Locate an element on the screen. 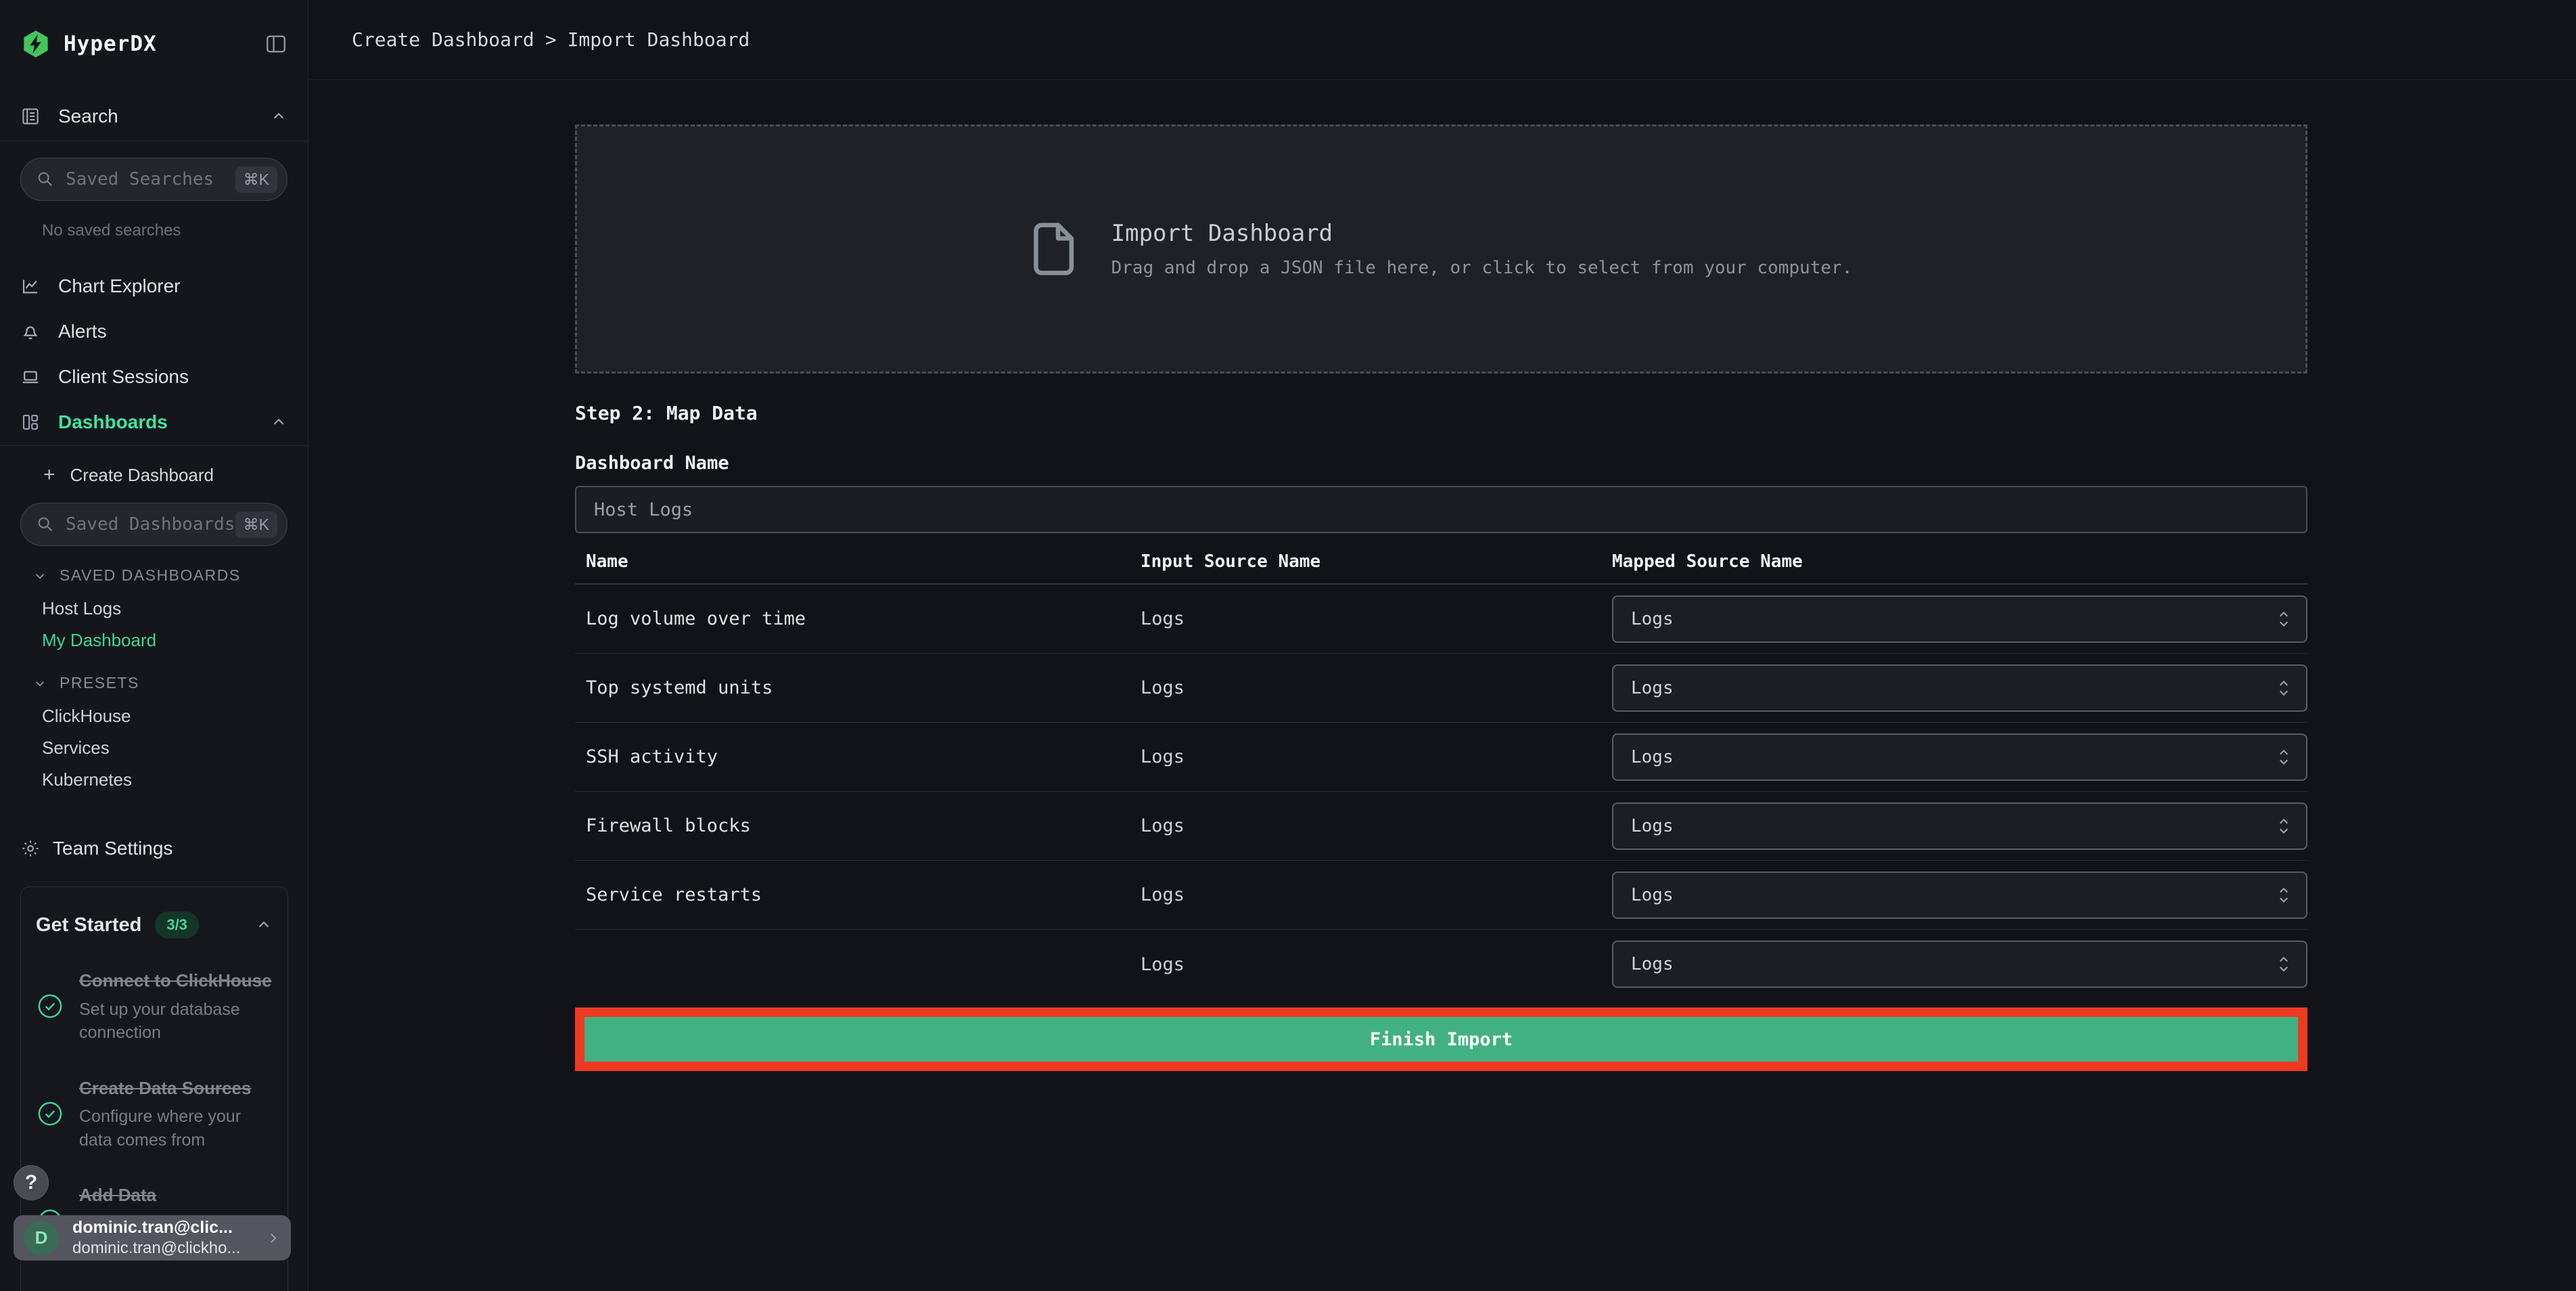 This screenshot has height=1291, width=2576. sidebar-item-alerts: Alerts is located at coordinates (154, 331).